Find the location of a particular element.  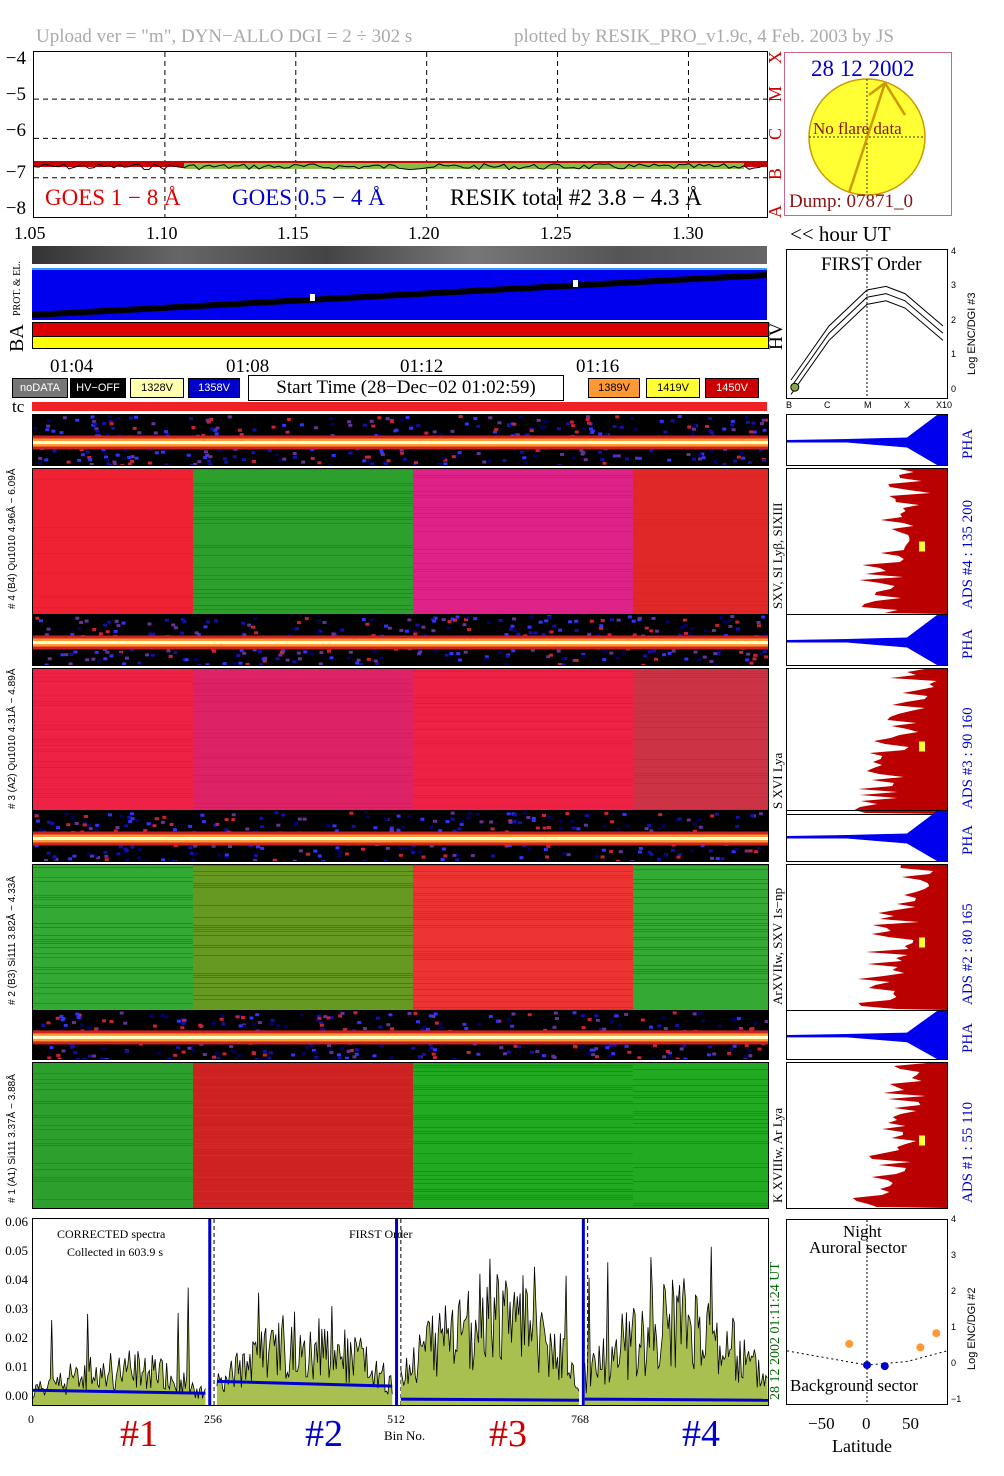

channel-strip-label: # 1 (A1) Si111 3.37Å − 3.88Å is located at coordinates (12, 1138).